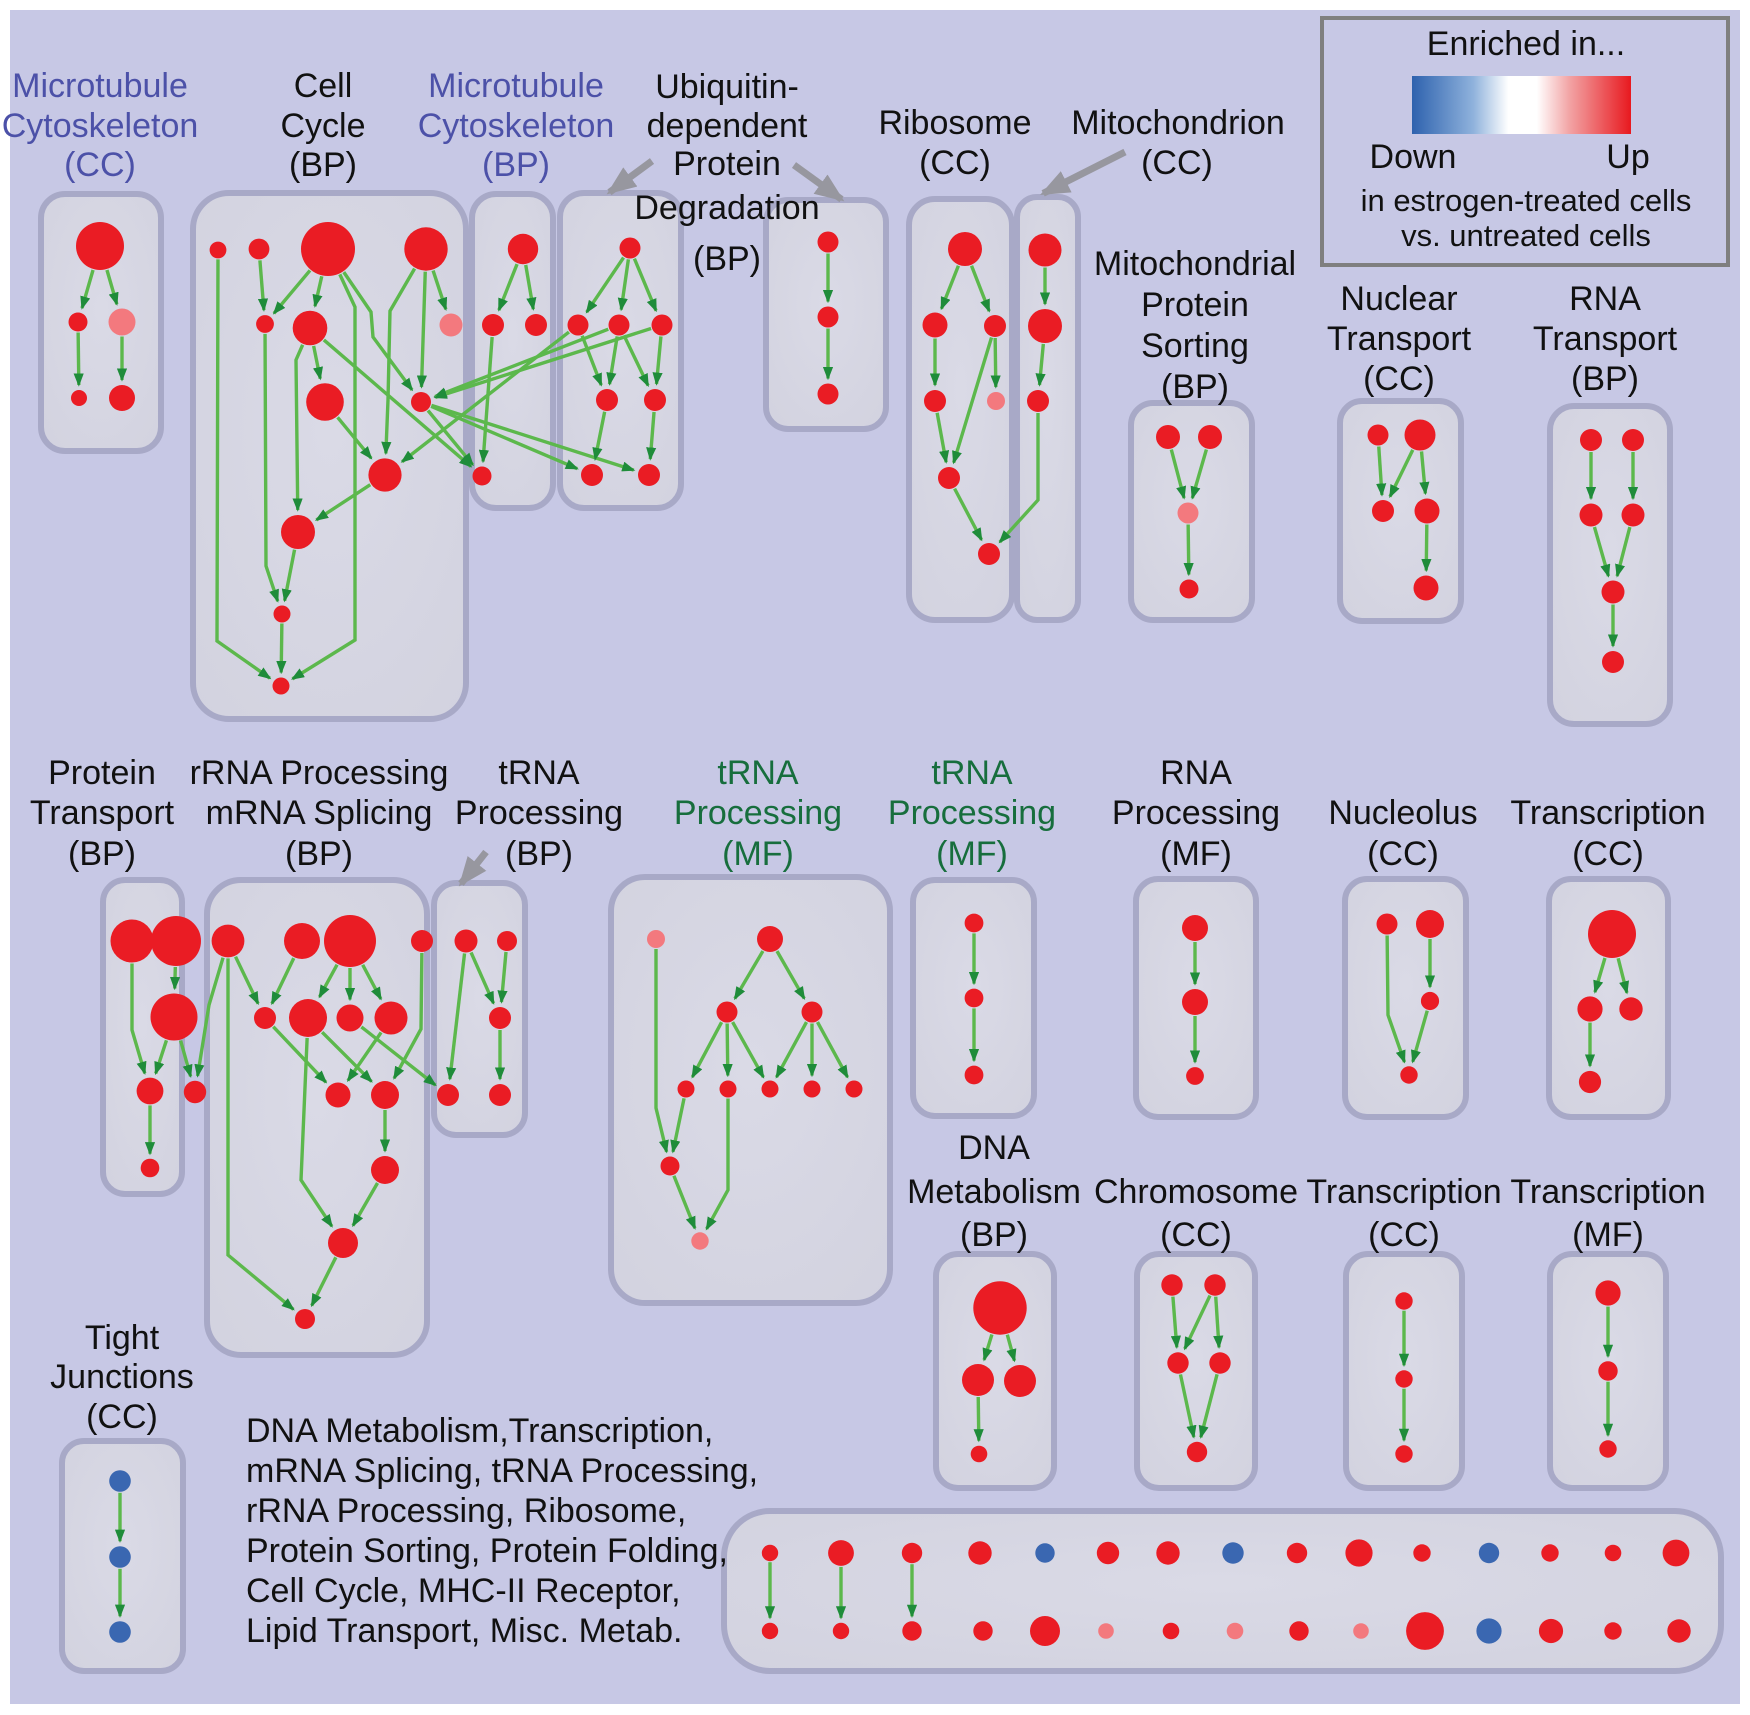  I want to click on svg-text: rRNA Processing, so click(319, 773).